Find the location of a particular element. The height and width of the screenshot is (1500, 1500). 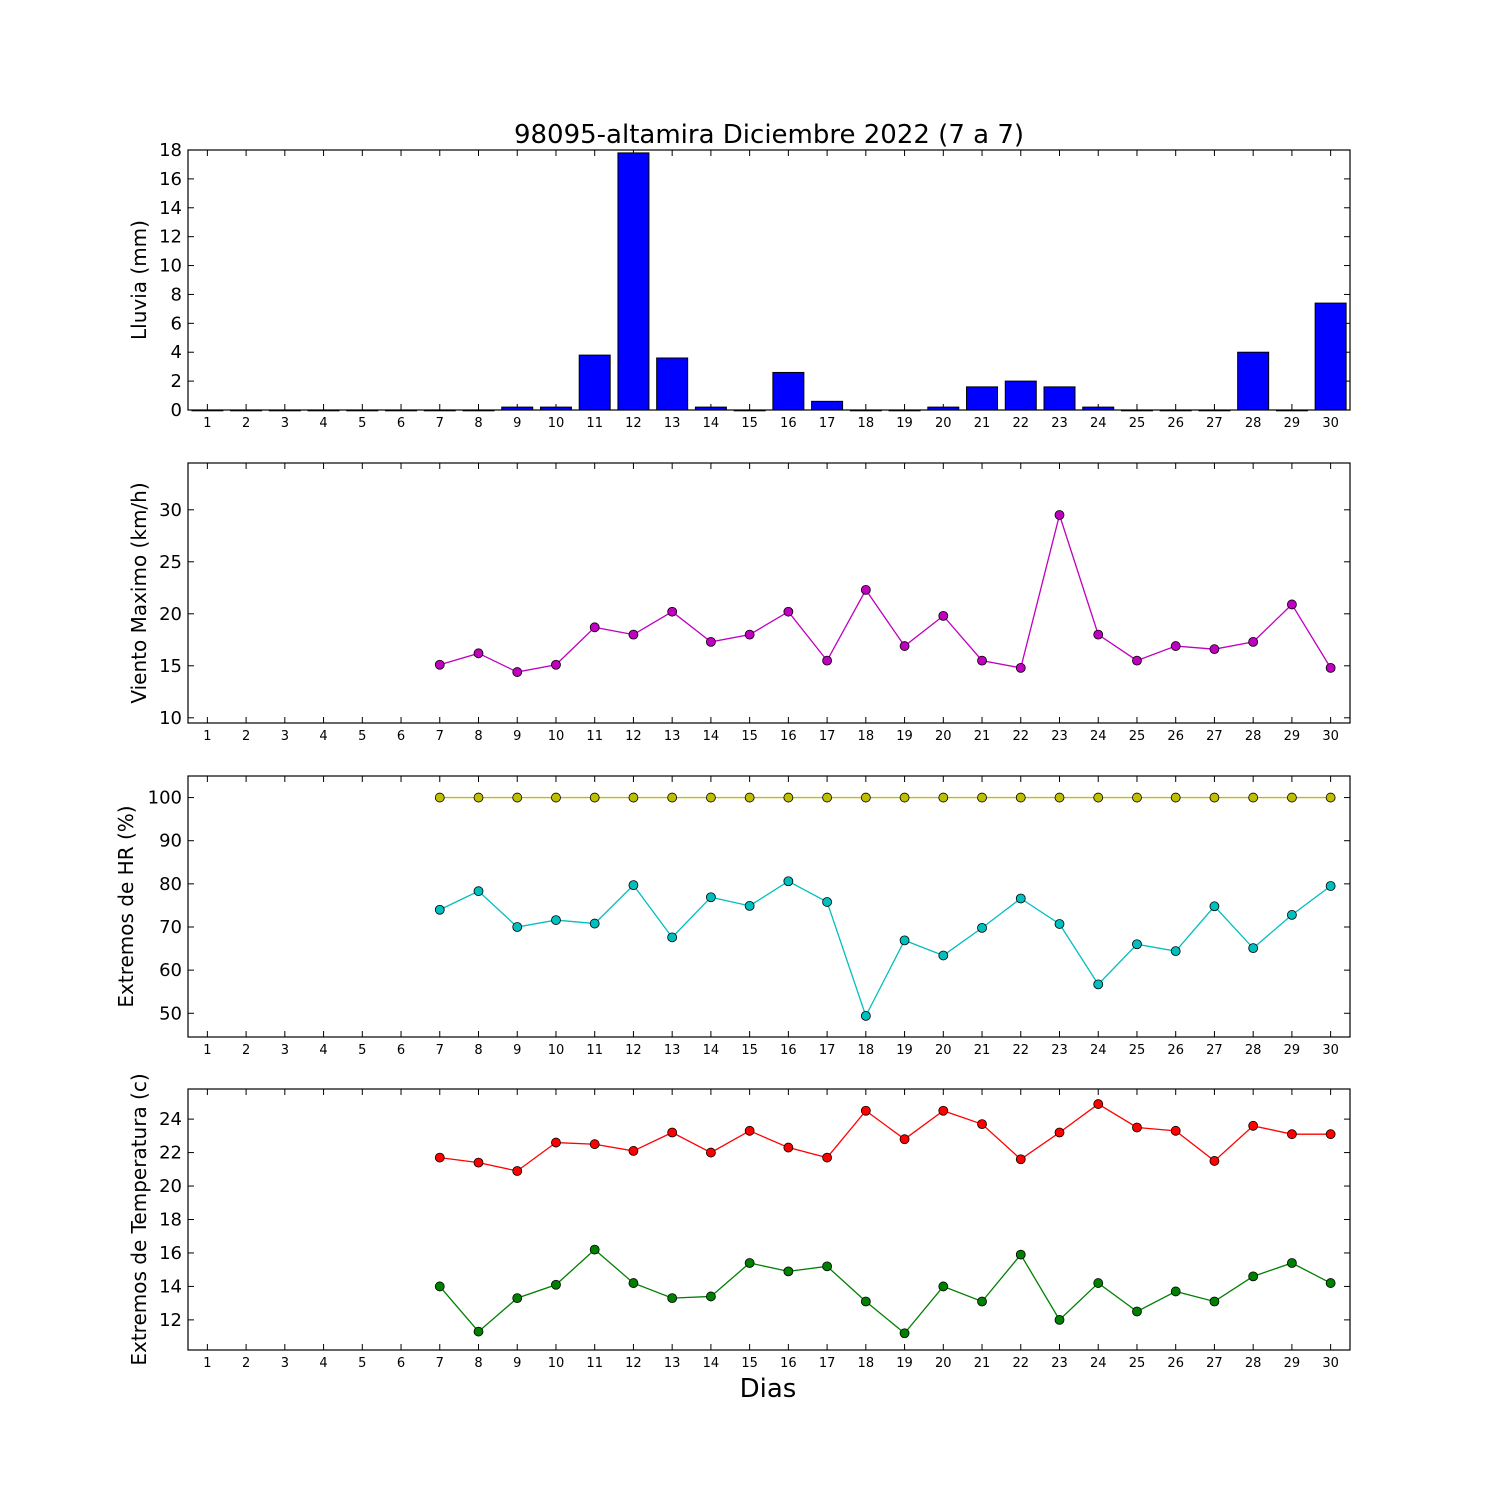

y-tick-label: 4 is located at coordinates (176, 352).